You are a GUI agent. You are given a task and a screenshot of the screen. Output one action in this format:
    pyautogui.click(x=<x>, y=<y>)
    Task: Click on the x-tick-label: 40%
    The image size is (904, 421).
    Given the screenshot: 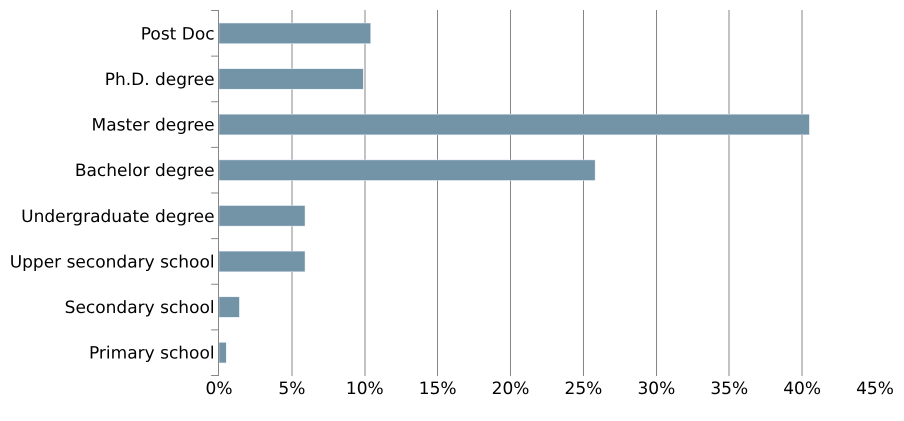 What is the action you would take?
    pyautogui.click(x=802, y=389)
    